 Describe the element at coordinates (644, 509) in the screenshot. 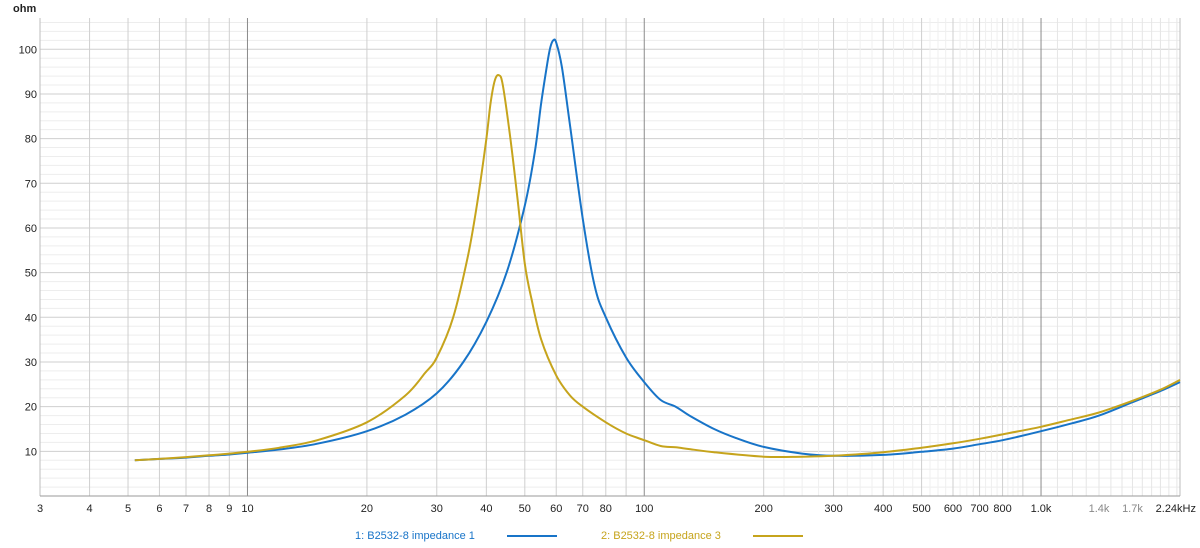

I see `x-tick-label: 100` at that location.